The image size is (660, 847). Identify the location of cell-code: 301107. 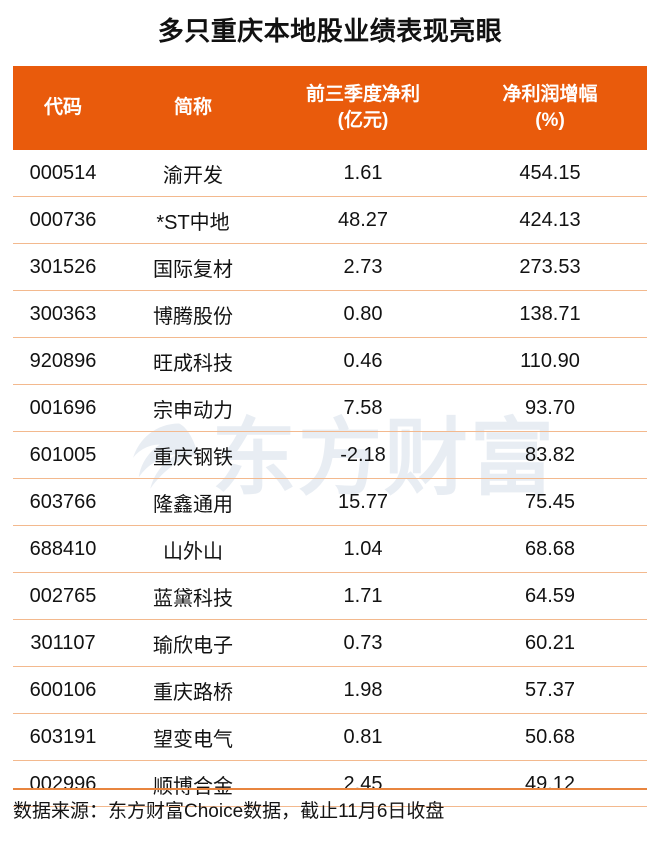
(63, 642).